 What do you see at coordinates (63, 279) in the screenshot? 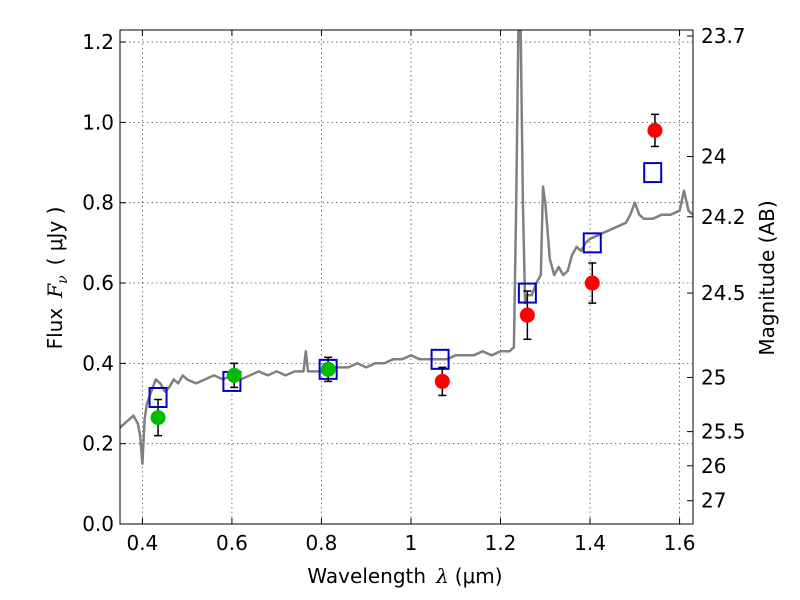
I see `y-axis-label-subscript: ν` at bounding box center [63, 279].